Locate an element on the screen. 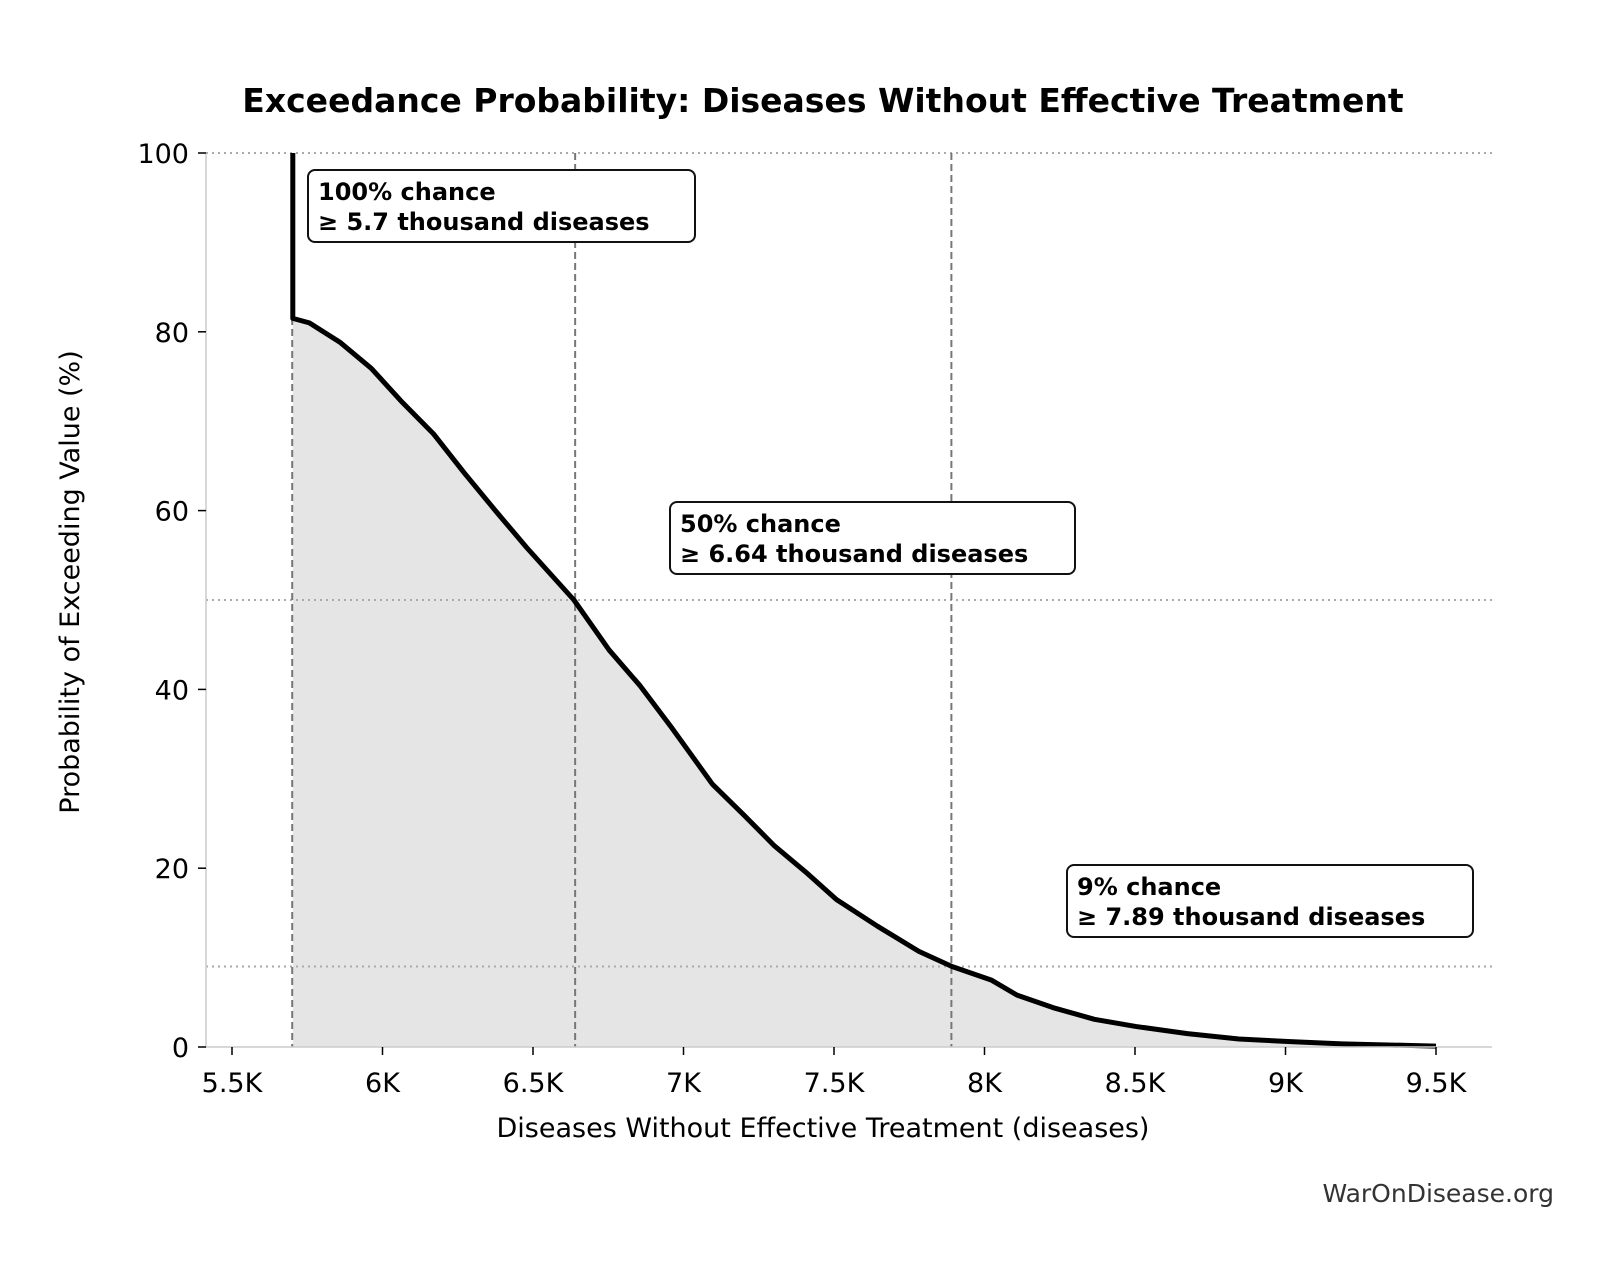 The width and height of the screenshot is (1604, 1263). y-tick-label: 0 is located at coordinates (180, 1048).